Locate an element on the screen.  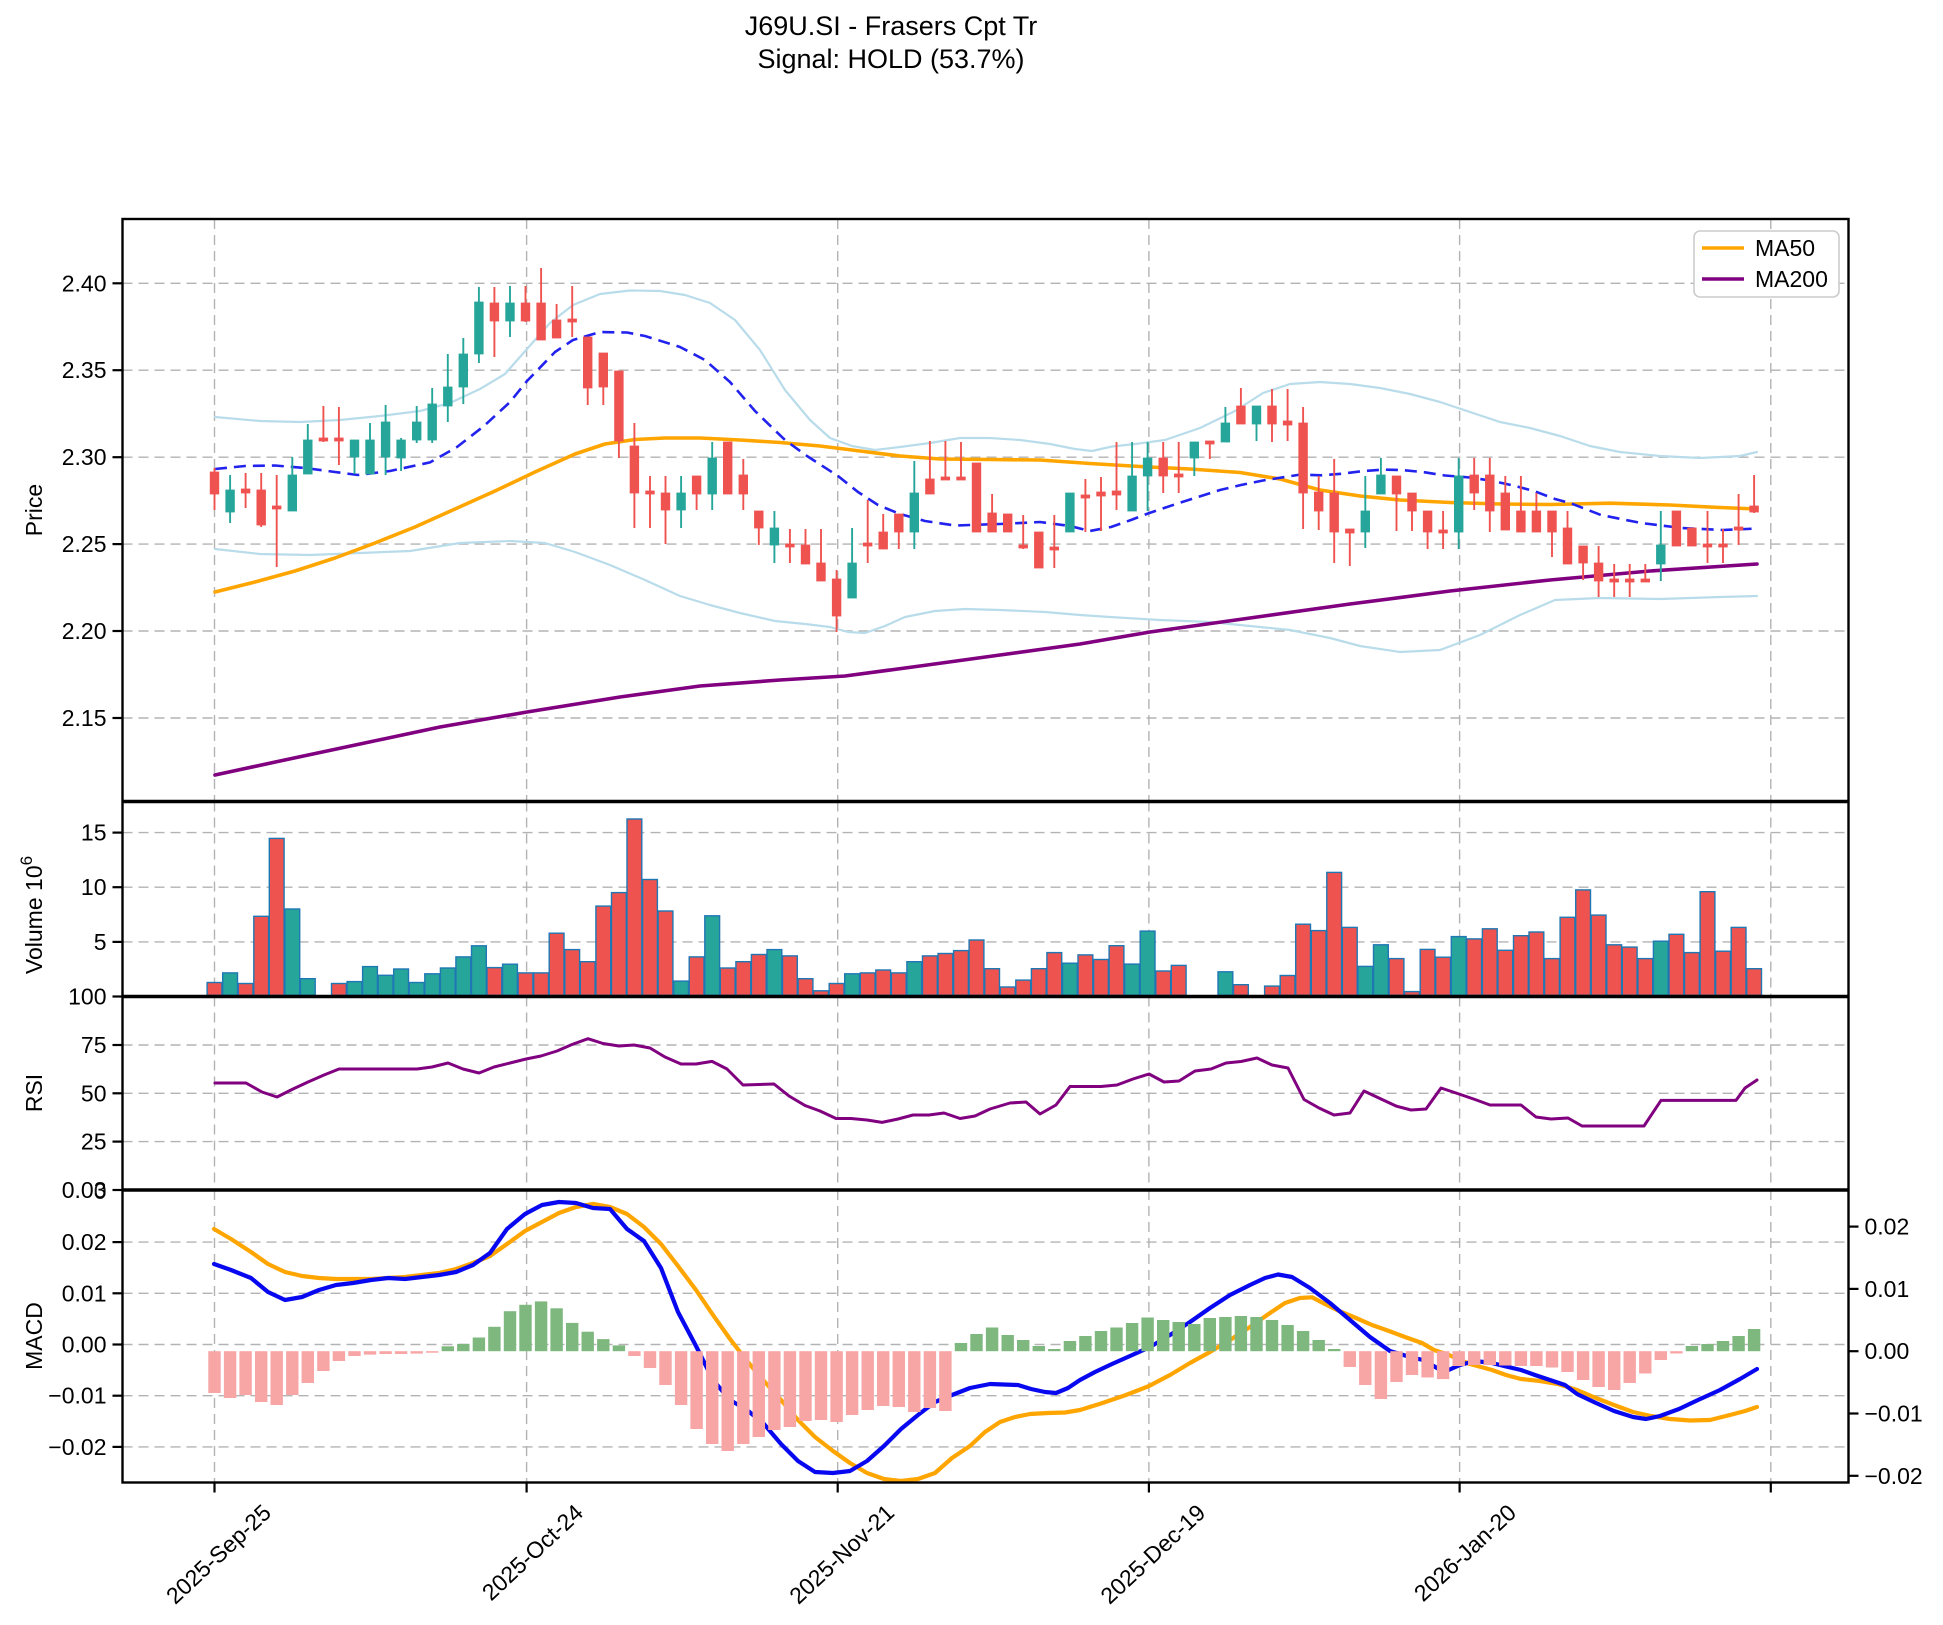
svg-text: 10 is located at coordinates (94, 887).